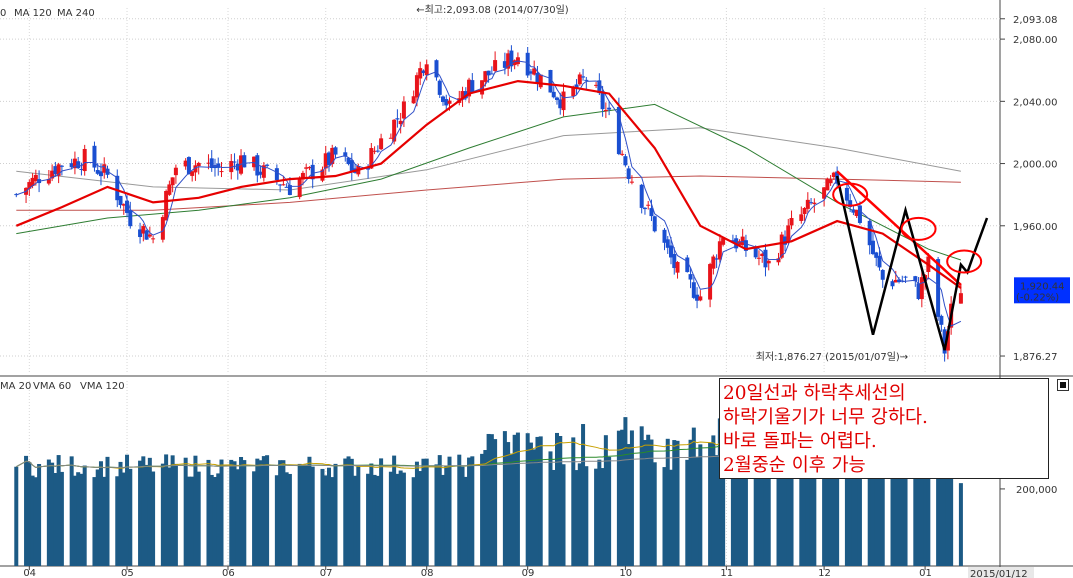 The height and width of the screenshot is (578, 1073). Describe the element at coordinates (1035, 40) in the screenshot. I see `y-tick-label: 2,080.00` at that location.